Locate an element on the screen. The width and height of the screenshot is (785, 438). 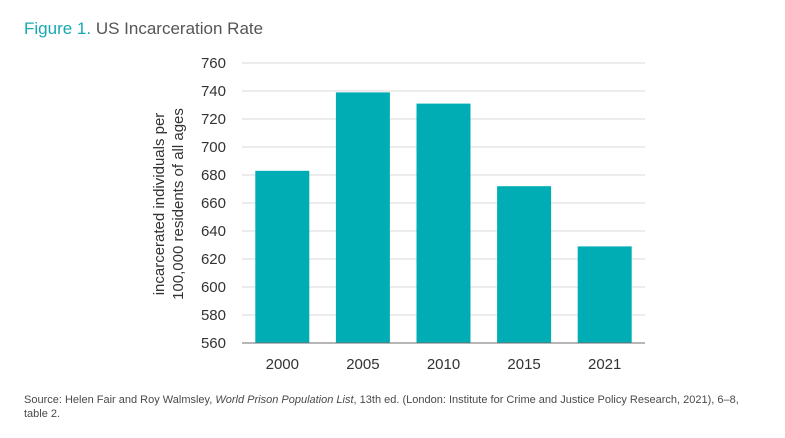
y-tick-label: 740 is located at coordinates (213, 91).